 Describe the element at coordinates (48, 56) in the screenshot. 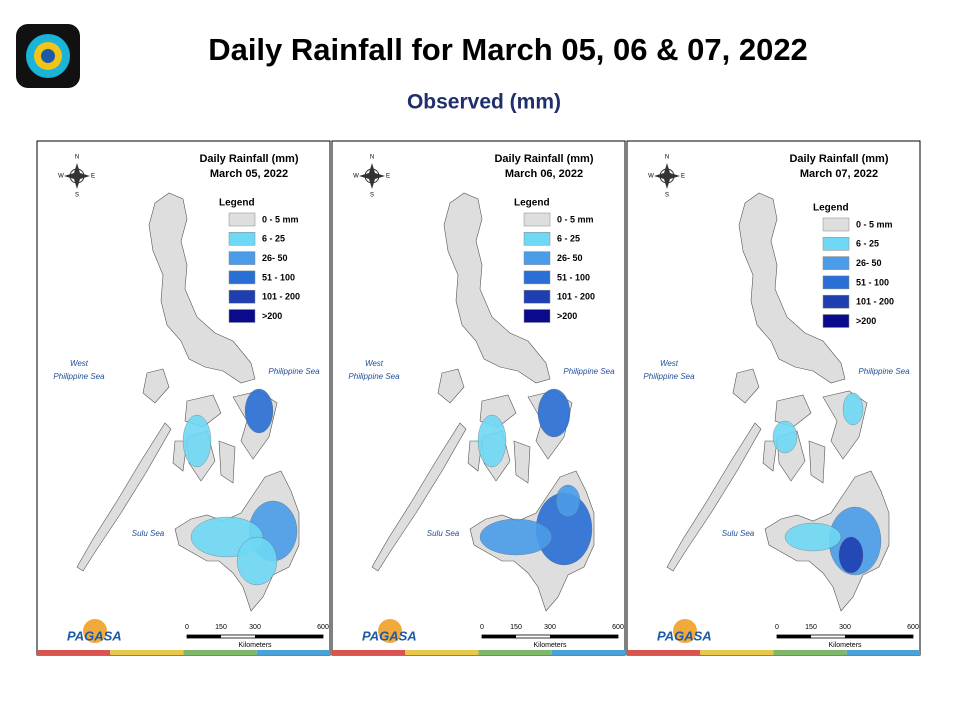

I see `agency-logo` at that location.